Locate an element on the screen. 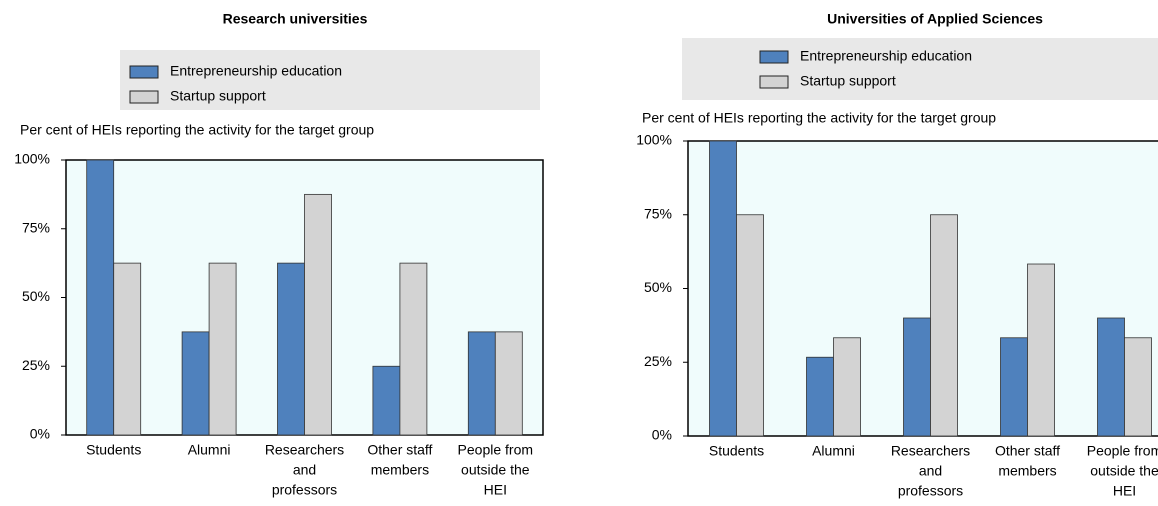  chart-title: Universities of Applied Sciences is located at coordinates (935, 19).